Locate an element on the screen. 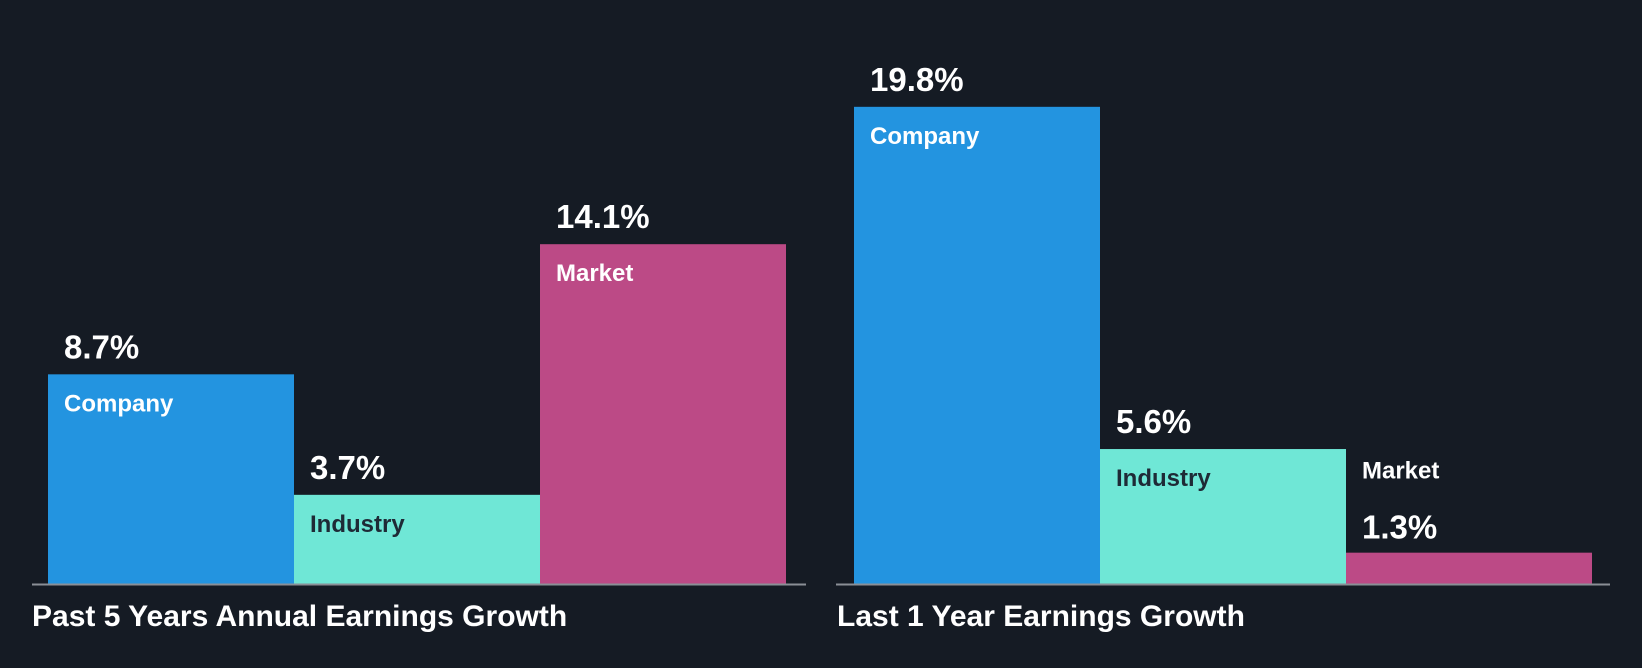 This screenshot has height=668, width=1642. value-label-industry: 5.6% is located at coordinates (1153, 421).